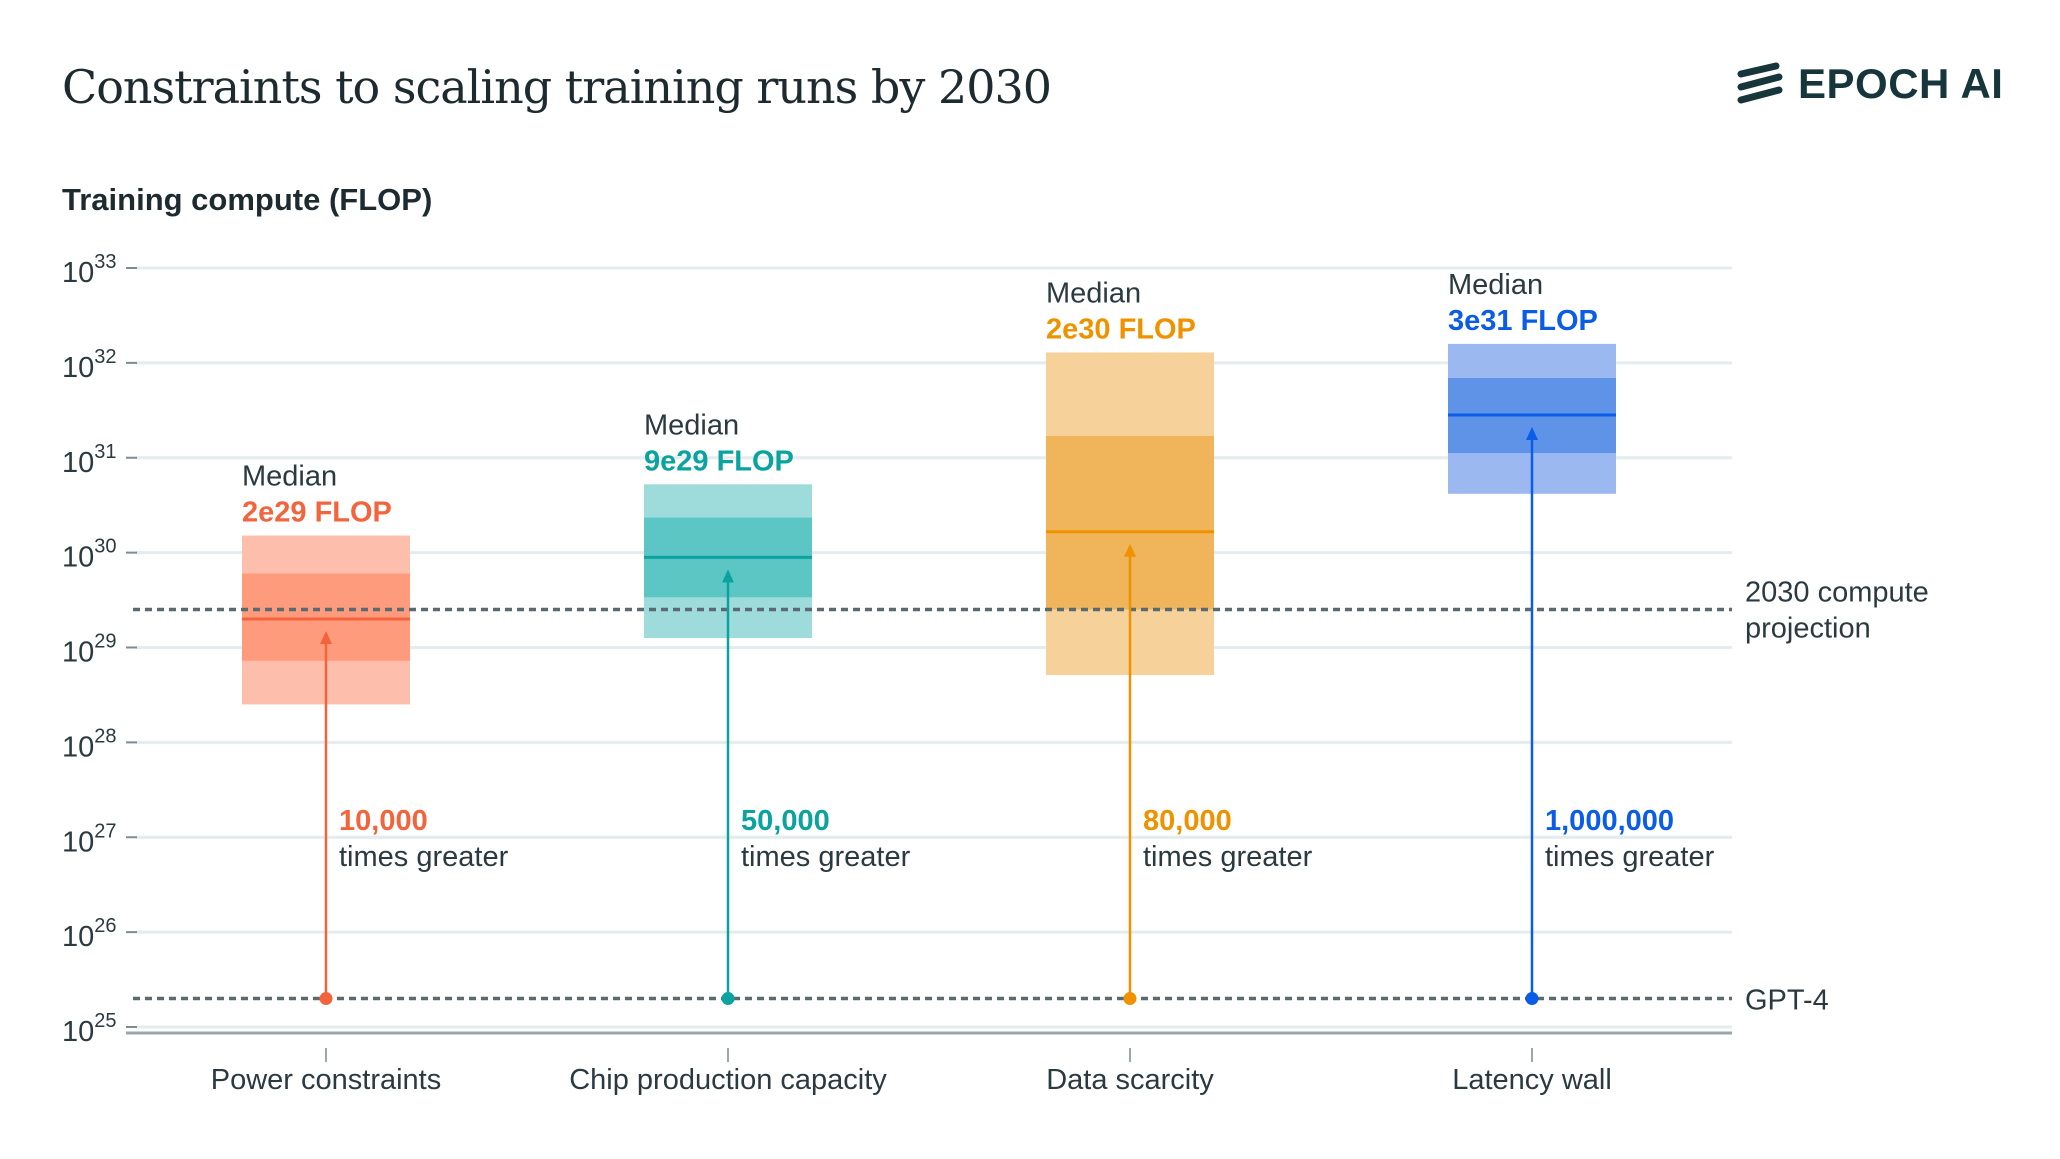 Image resolution: width=2060 pixels, height=1159 pixels. What do you see at coordinates (1901, 83) in the screenshot?
I see `logo-text: EPOCH AI` at bounding box center [1901, 83].